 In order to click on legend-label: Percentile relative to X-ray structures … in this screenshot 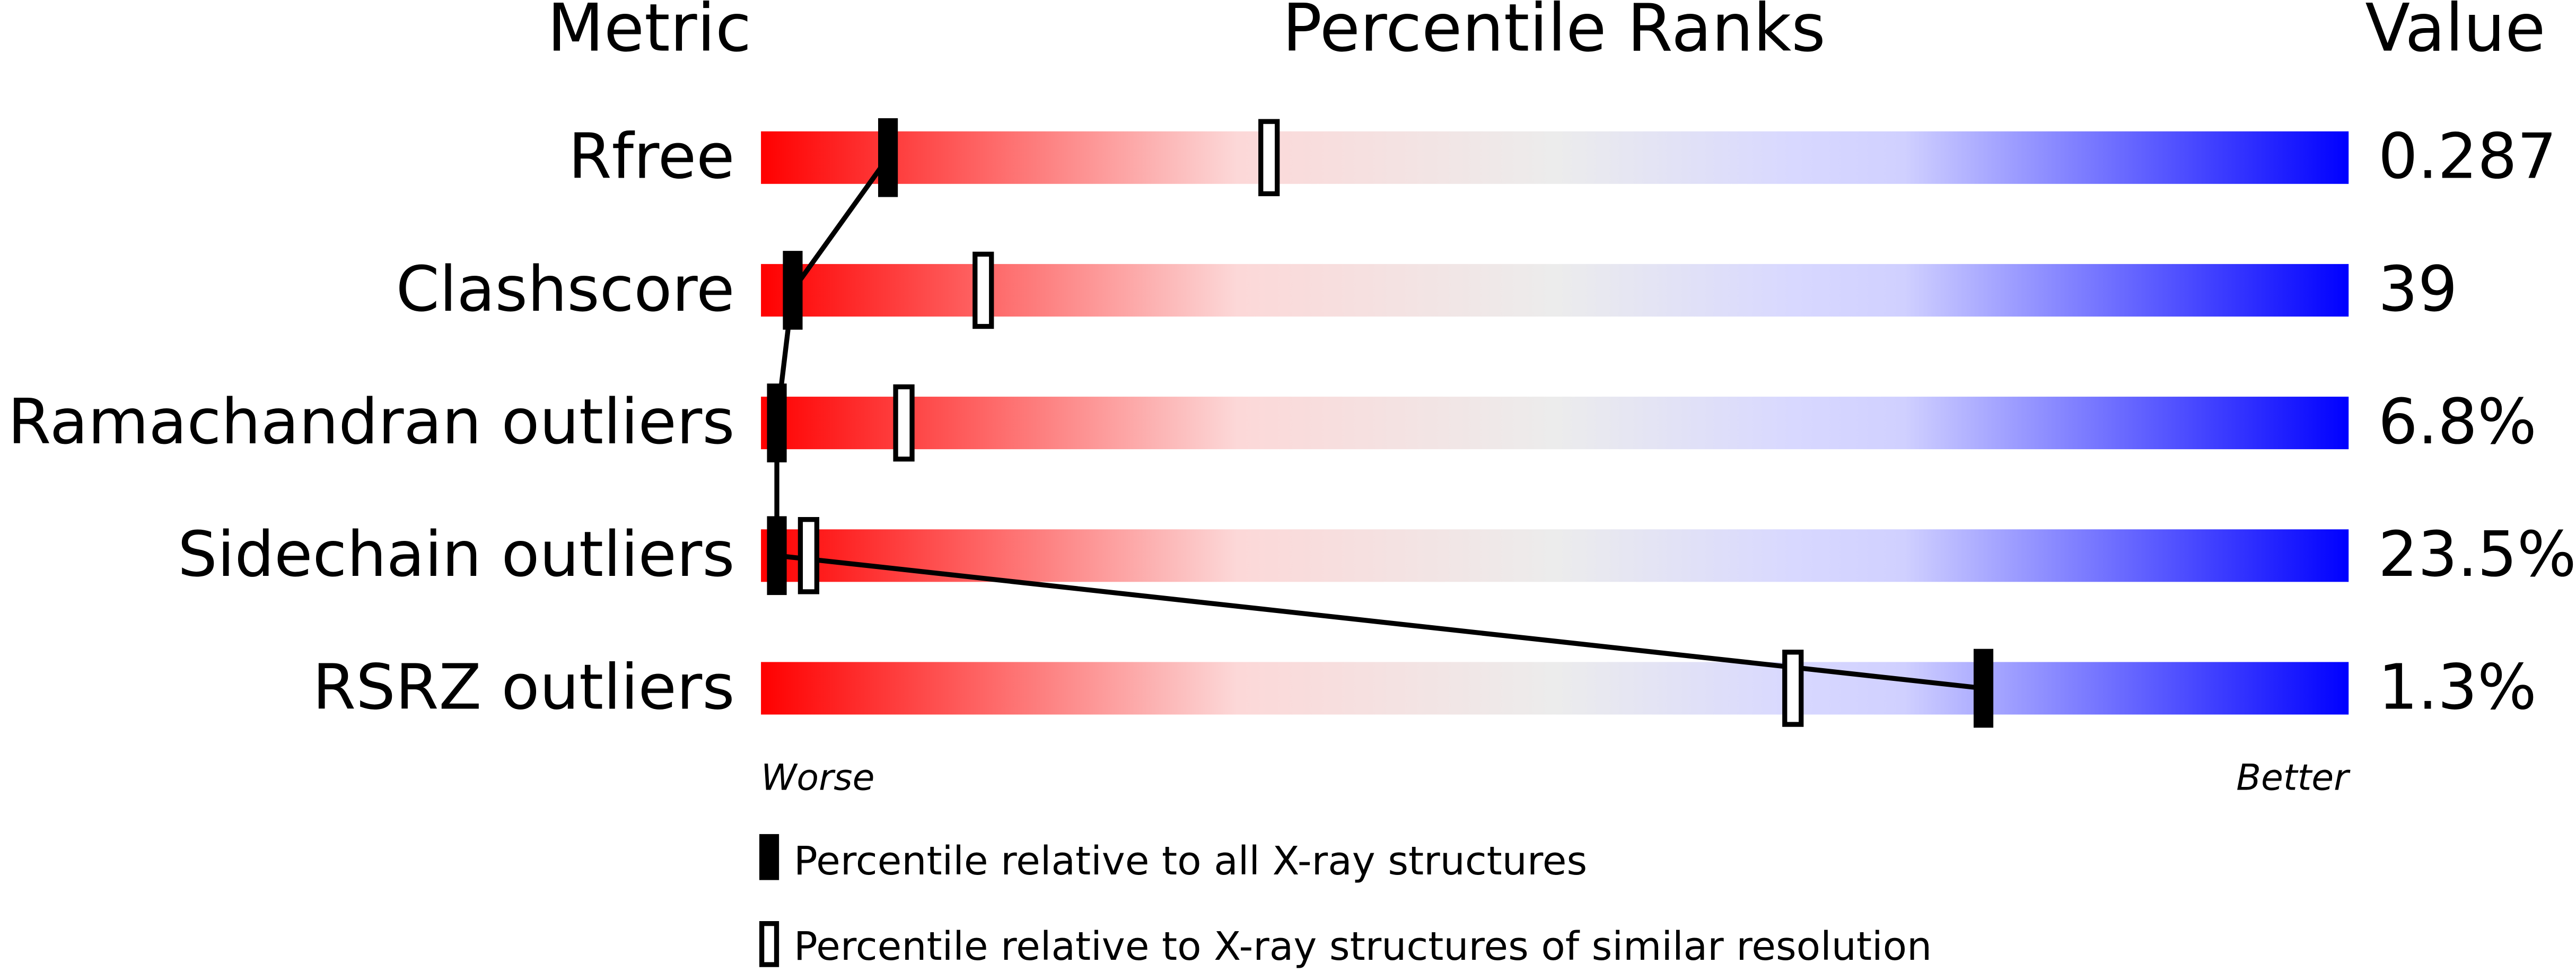, I will do `click(1363, 946)`.